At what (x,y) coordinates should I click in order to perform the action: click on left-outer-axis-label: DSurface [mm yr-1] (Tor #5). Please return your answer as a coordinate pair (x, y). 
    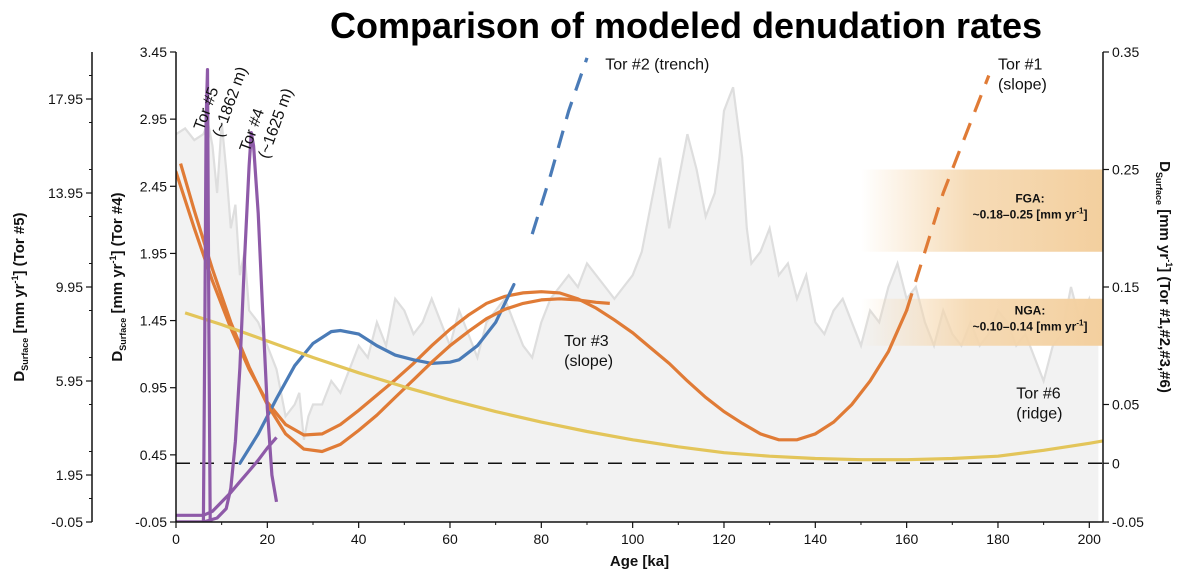
    Looking at the image, I should click on (20, 296).